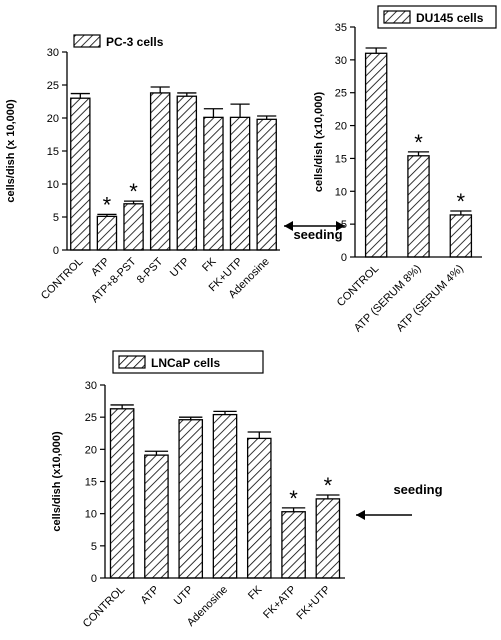  What do you see at coordinates (341, 28) in the screenshot?
I see `y-tick-label: 35` at bounding box center [341, 28].